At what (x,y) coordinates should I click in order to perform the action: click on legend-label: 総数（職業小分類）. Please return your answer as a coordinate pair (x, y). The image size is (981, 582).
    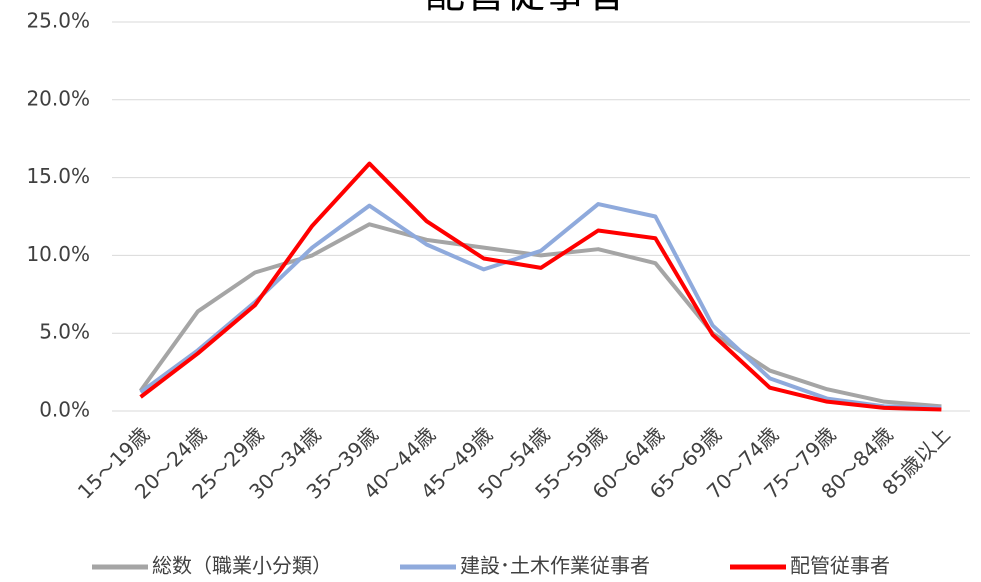
    Looking at the image, I should click on (242, 566).